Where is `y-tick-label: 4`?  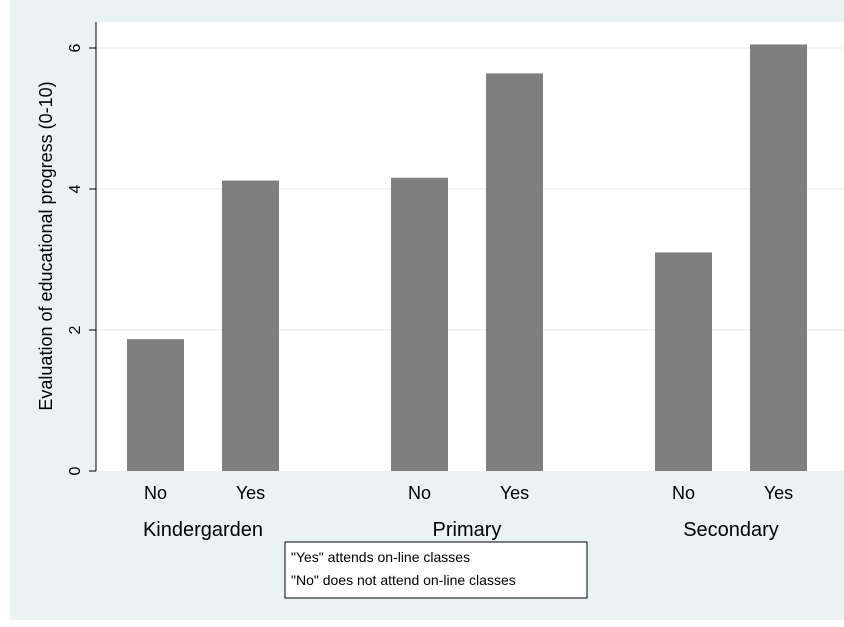
y-tick-label: 4 is located at coordinates (75, 188).